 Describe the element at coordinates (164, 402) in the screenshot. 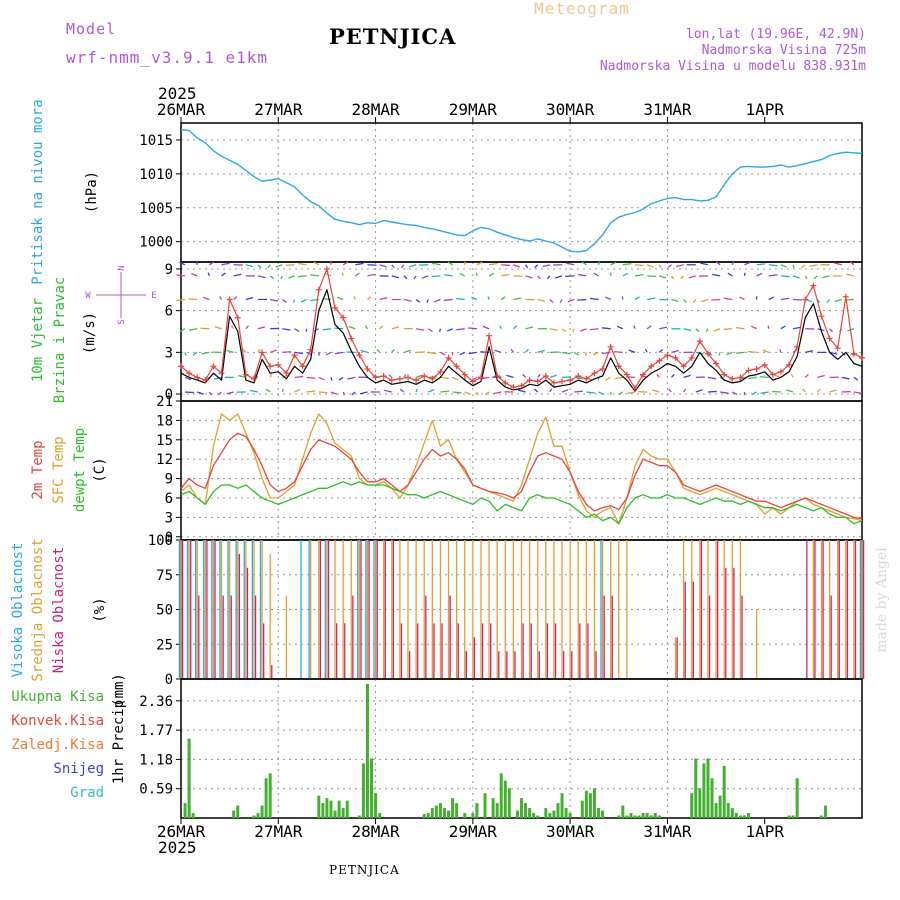

I see `y-tick-label: 21` at that location.